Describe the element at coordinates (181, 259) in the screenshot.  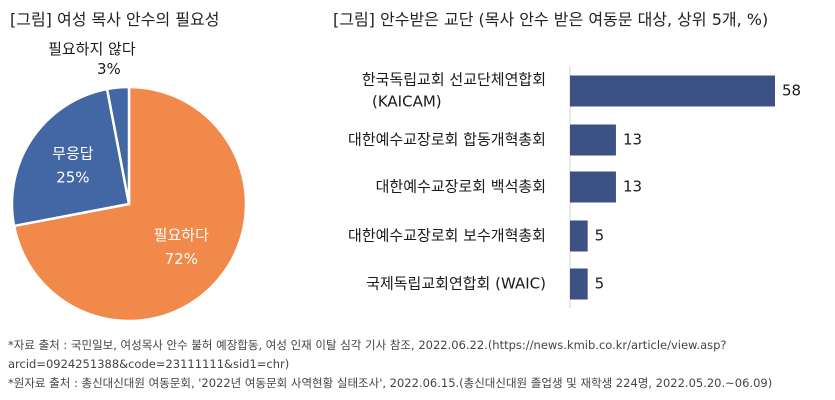
I see `pie-slice-value-0: 72%` at that location.